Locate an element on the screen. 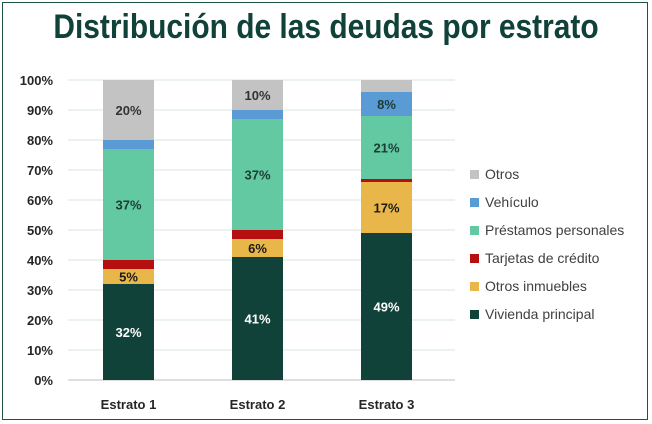  x-axis: Estrato 1 Estrato 2 Estrato 3 is located at coordinates (258, 404).